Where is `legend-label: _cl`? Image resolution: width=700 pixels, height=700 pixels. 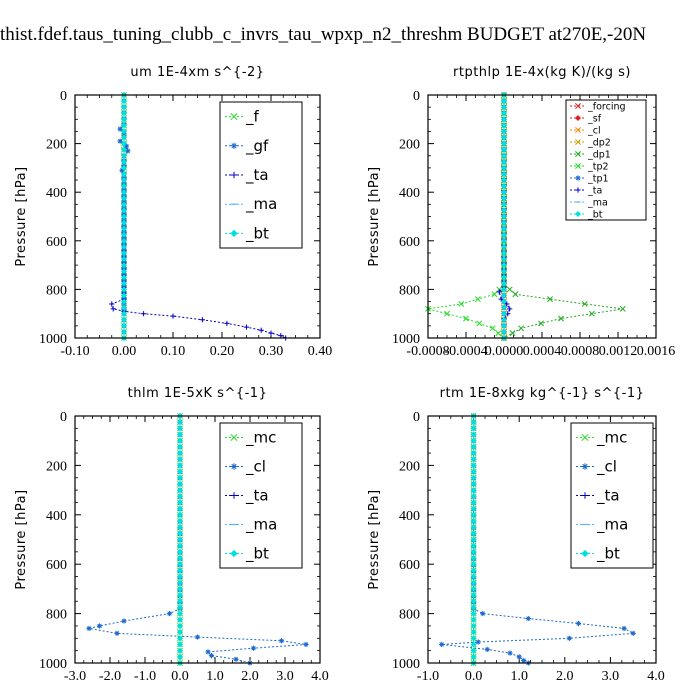
legend-label: _cl is located at coordinates (594, 131).